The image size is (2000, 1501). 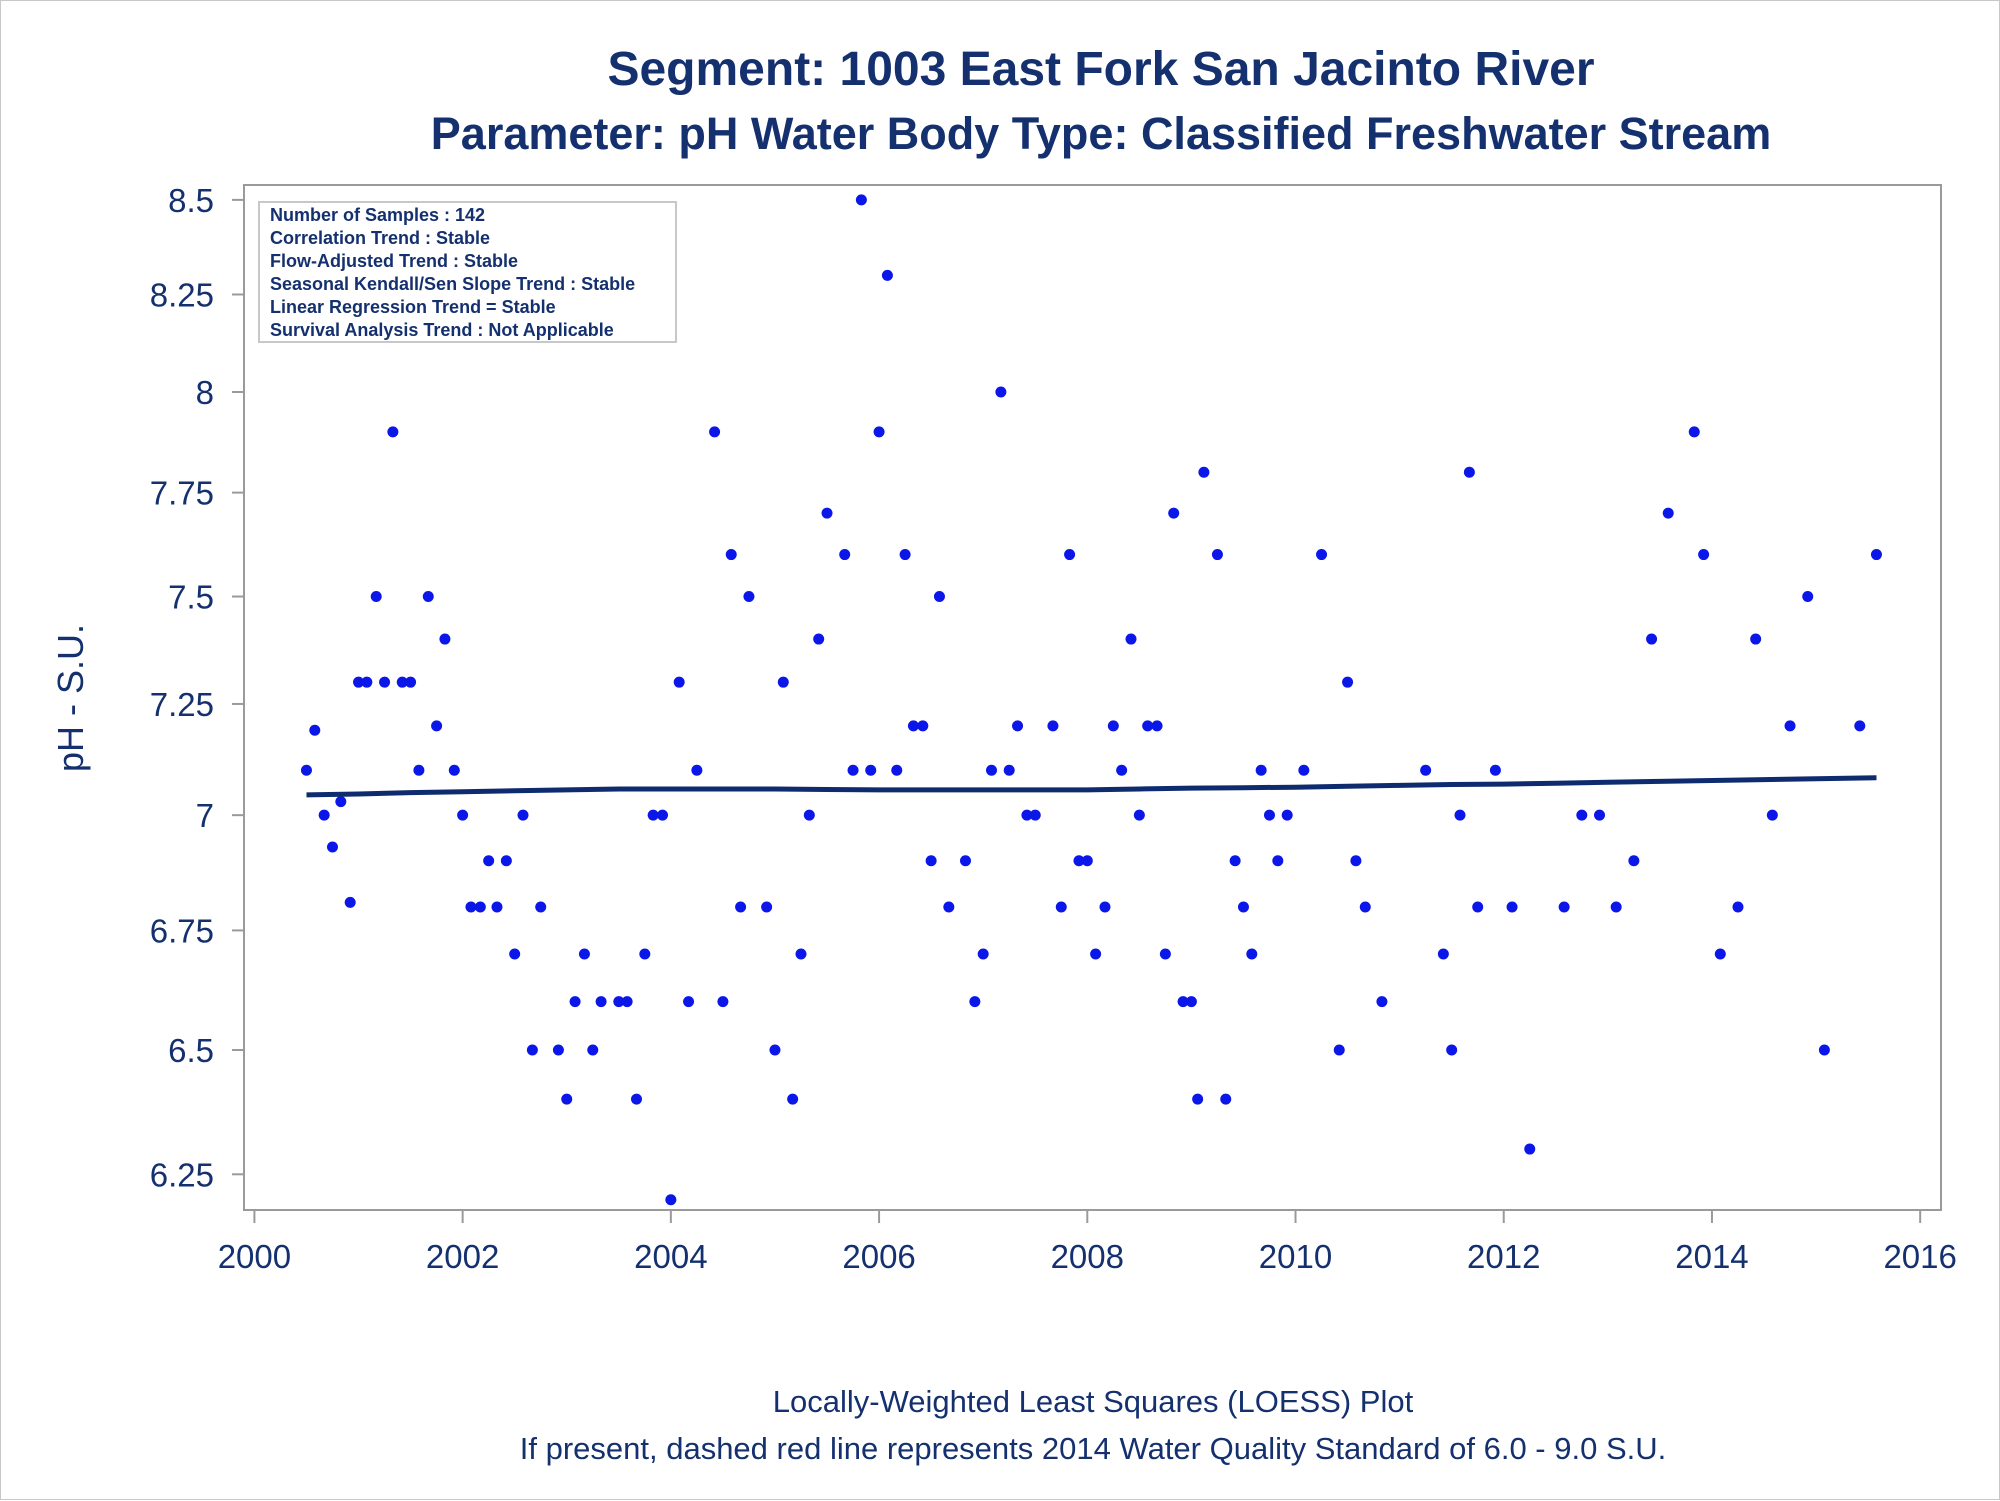 I want to click on y-tick-label: 8, so click(x=205, y=392).